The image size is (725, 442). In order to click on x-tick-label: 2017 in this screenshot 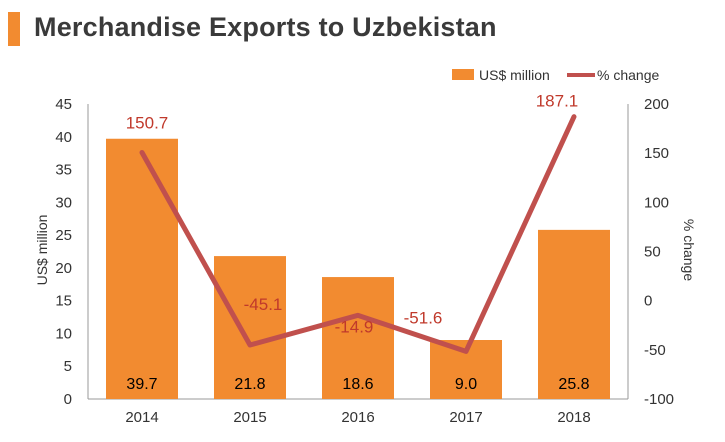, I will do `click(465, 417)`.